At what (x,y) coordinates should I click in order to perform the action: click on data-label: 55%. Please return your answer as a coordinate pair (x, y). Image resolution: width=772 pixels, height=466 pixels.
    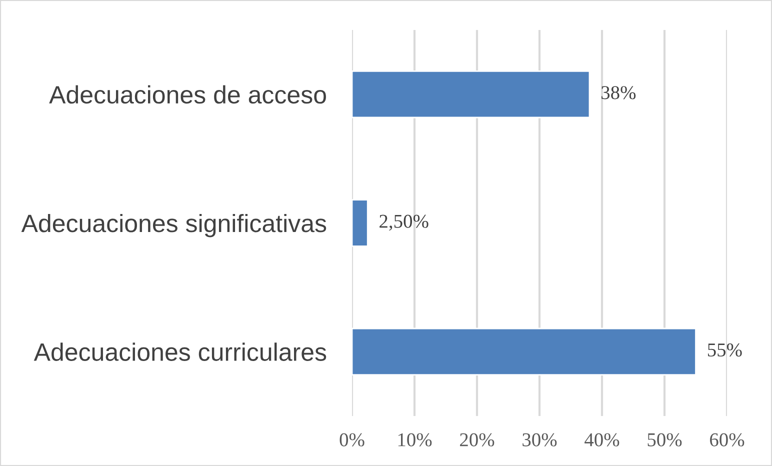
    Looking at the image, I should click on (725, 350).